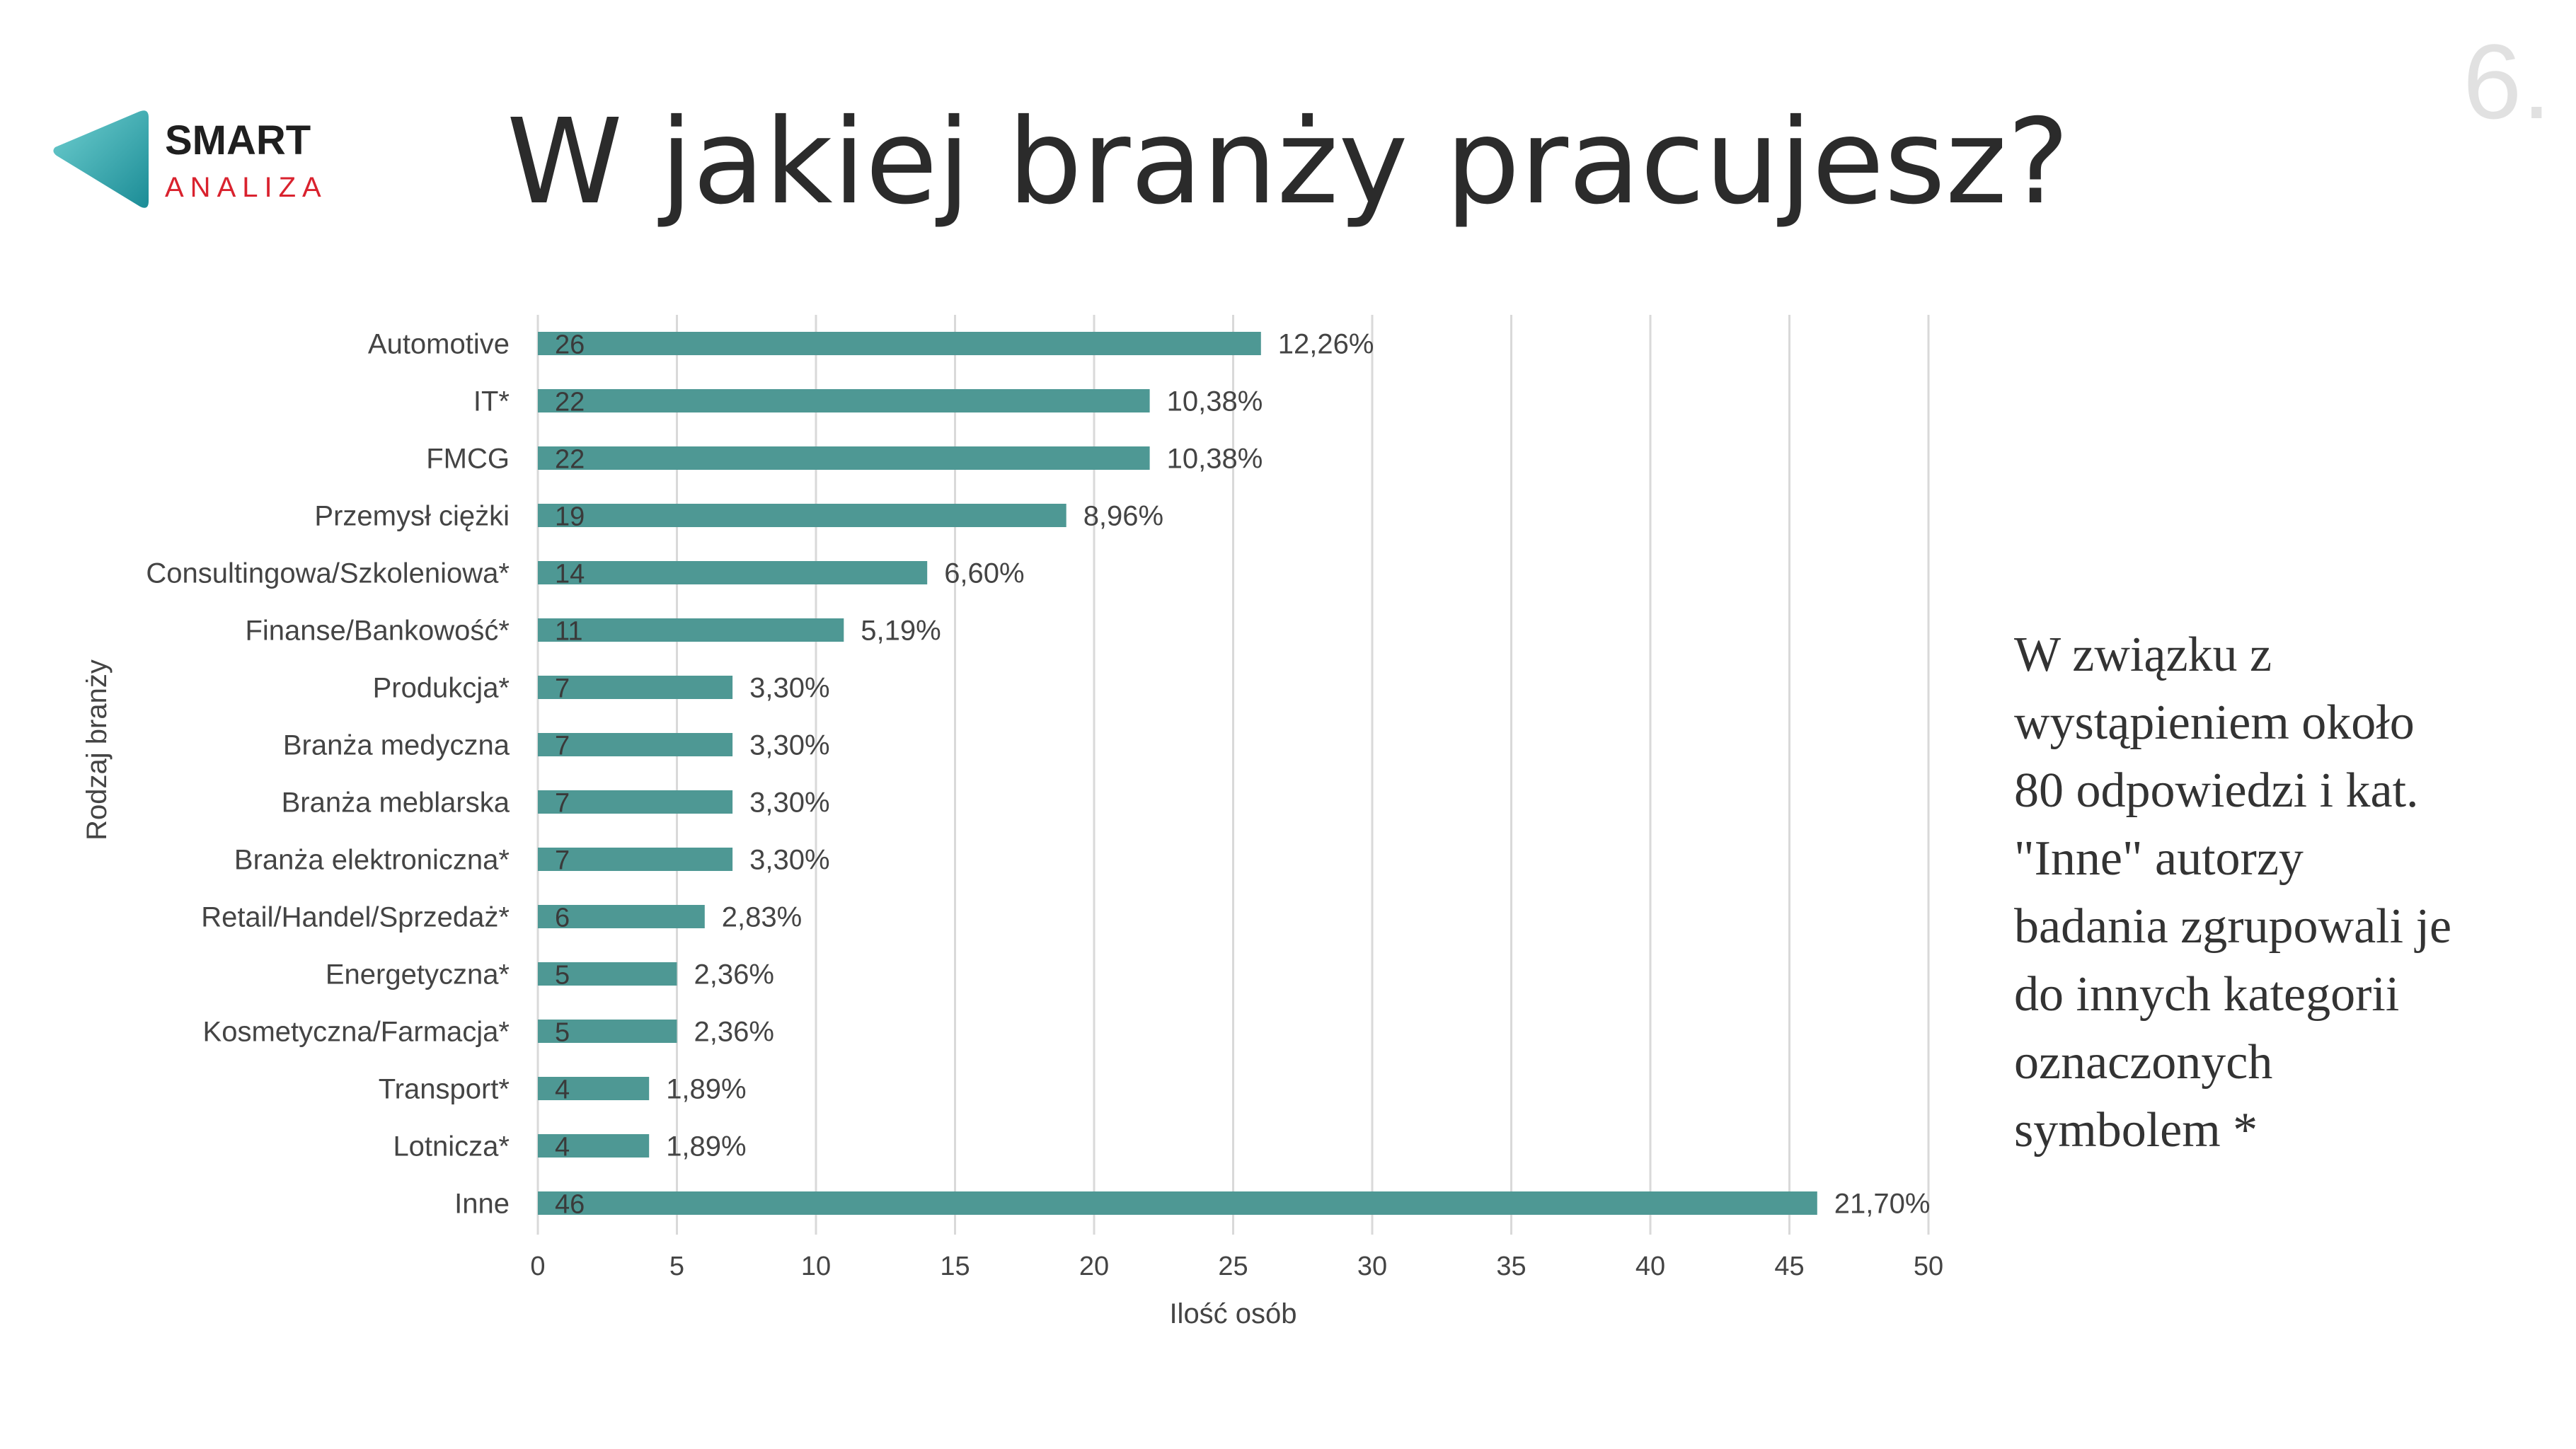 Image resolution: width=2576 pixels, height=1449 pixels. Describe the element at coordinates (1123, 516) in the screenshot. I see `bar-percent-label: 8,96%` at that location.